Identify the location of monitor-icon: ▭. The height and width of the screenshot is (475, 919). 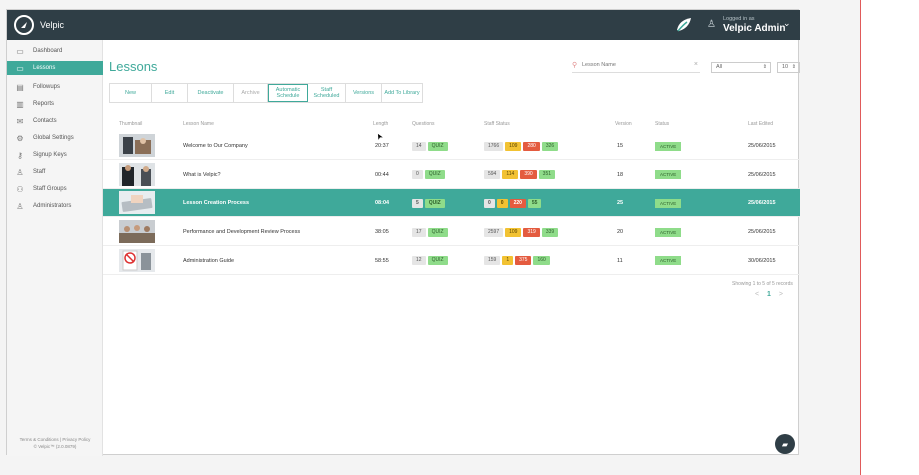
(20, 51).